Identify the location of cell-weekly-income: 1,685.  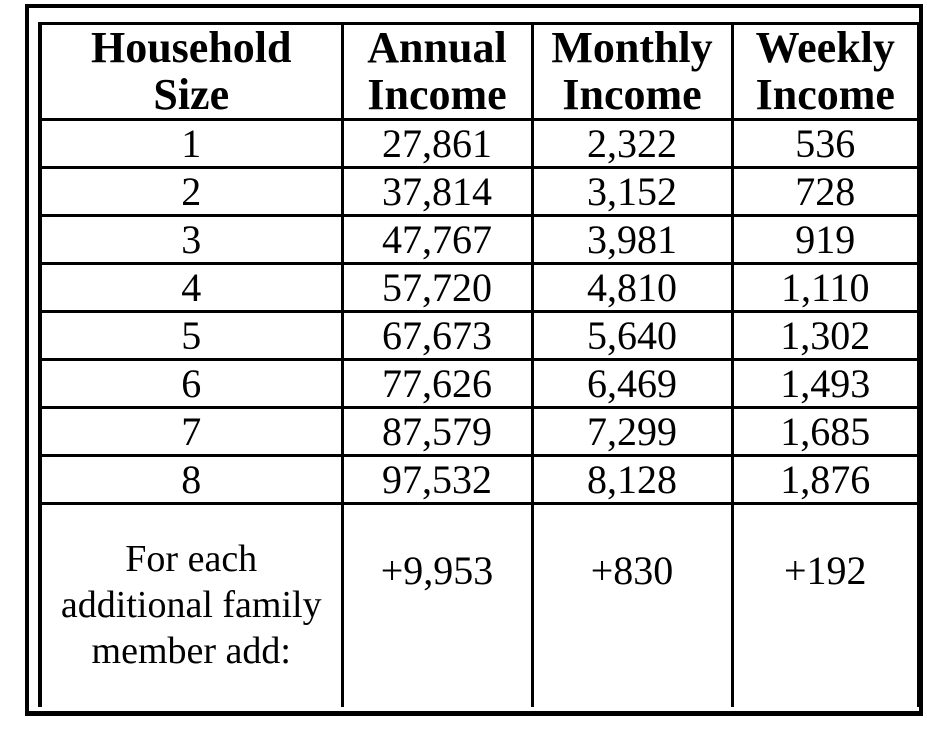
(825, 431).